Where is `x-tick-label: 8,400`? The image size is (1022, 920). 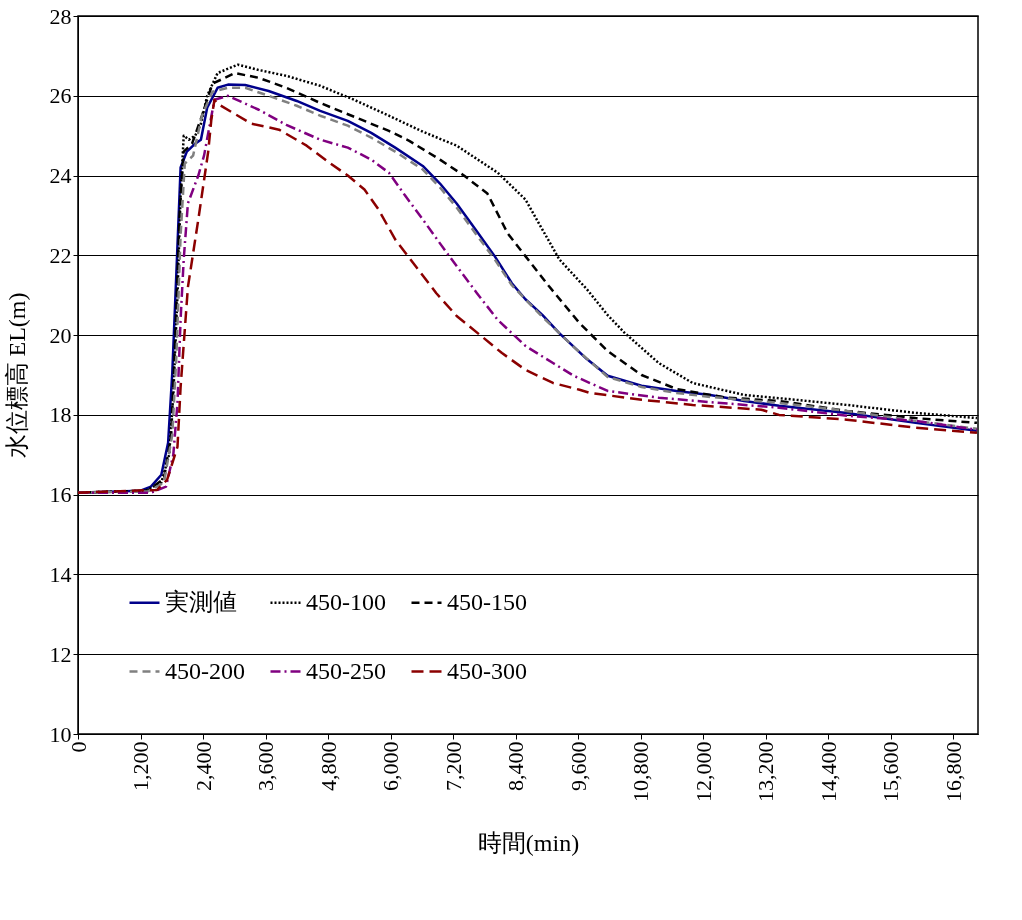
x-tick-label: 8,400 is located at coordinates (515, 766).